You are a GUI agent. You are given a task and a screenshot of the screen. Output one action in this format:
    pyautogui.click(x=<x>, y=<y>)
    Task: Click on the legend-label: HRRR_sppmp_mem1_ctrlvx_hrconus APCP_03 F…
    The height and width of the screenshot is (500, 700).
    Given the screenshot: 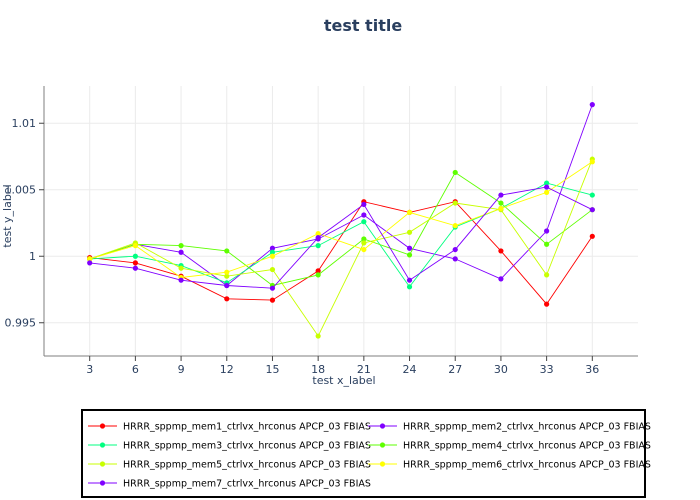 What is the action you would take?
    pyautogui.click(x=247, y=427)
    